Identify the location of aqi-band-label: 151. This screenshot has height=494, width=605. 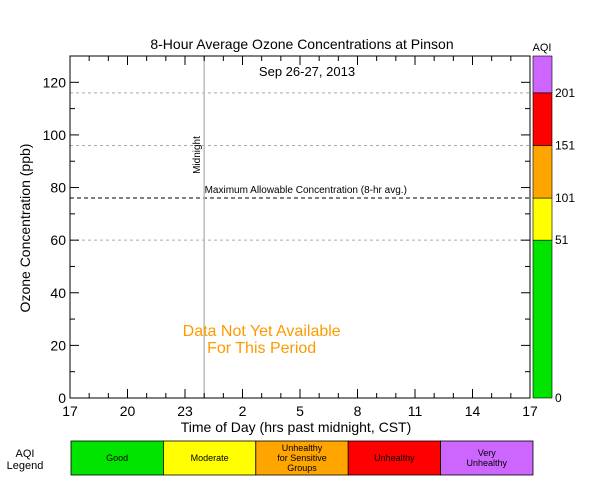
(565, 145).